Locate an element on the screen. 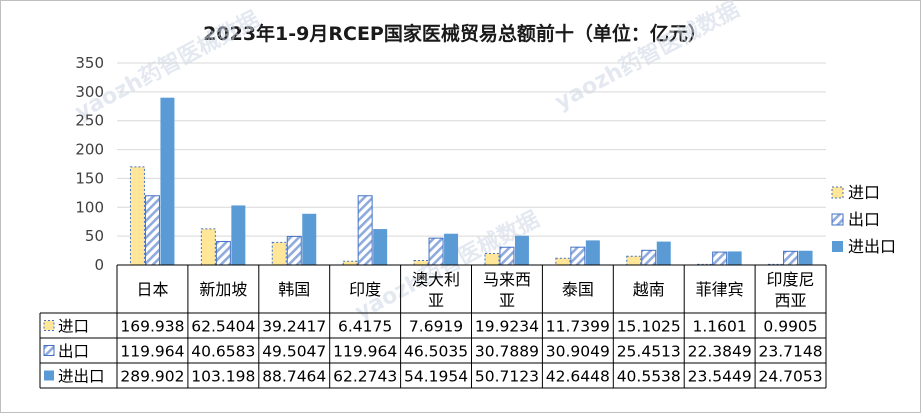  y-tick-label: 300 is located at coordinates (89, 92).